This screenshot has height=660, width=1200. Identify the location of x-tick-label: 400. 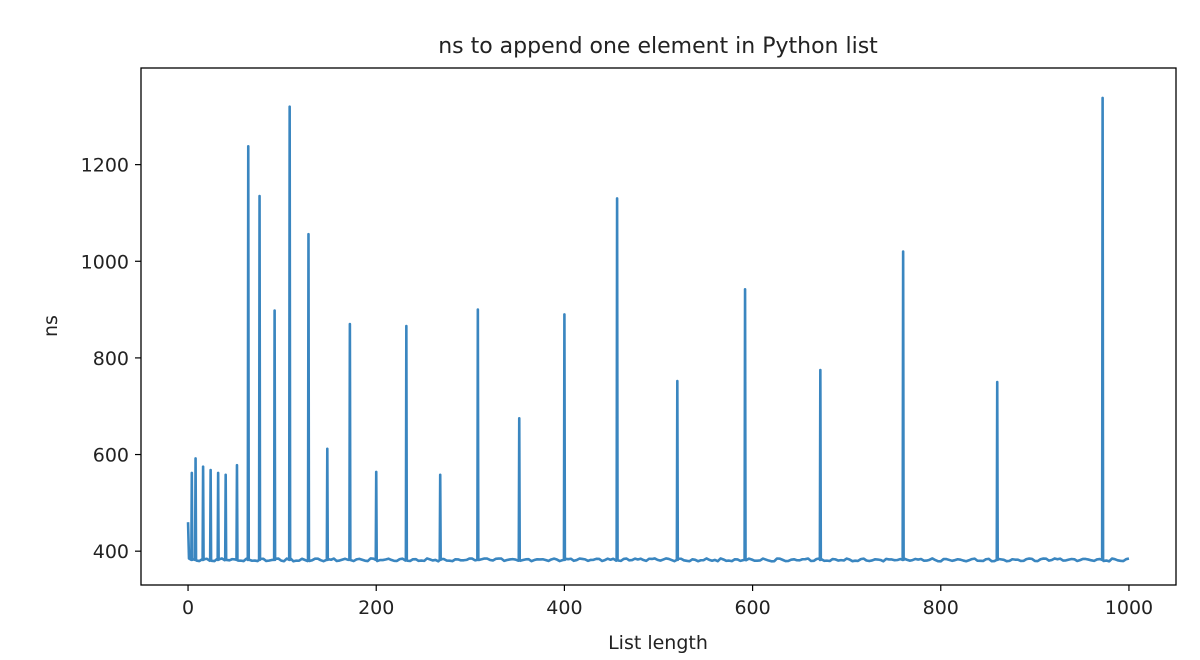
(564, 608).